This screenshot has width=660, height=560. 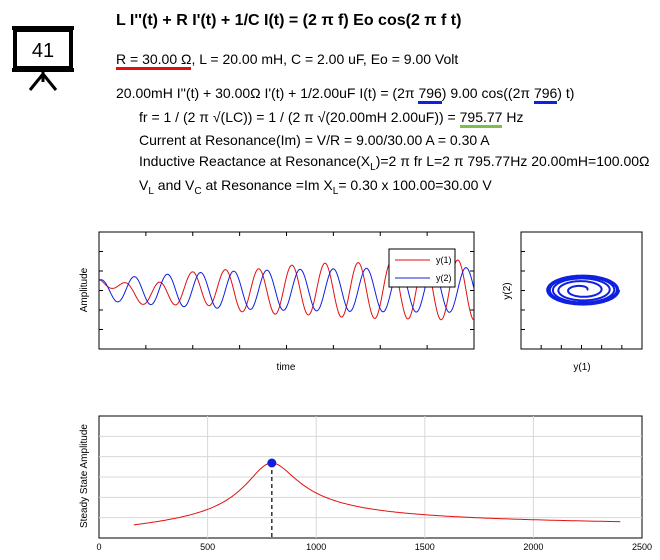 I want to click on presentation-icon: 41, so click(x=43, y=58).